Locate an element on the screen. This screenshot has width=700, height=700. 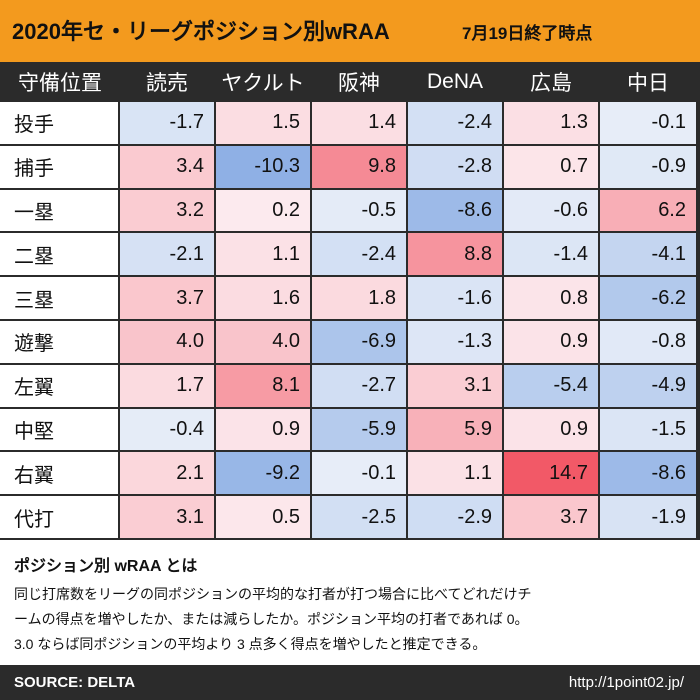
data-cell: -1.9 is located at coordinates (648, 517).